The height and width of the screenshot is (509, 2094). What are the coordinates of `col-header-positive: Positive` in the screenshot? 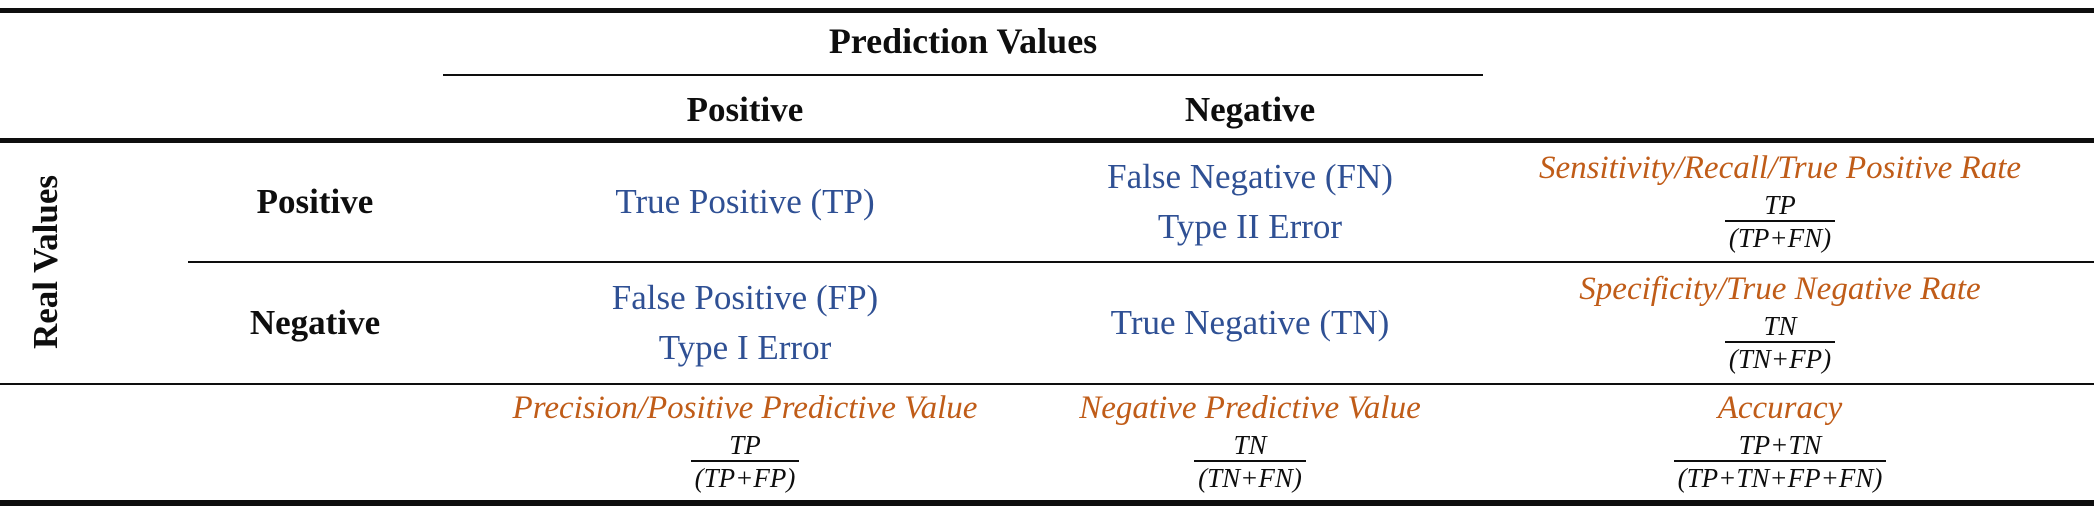 It's located at (745, 109).